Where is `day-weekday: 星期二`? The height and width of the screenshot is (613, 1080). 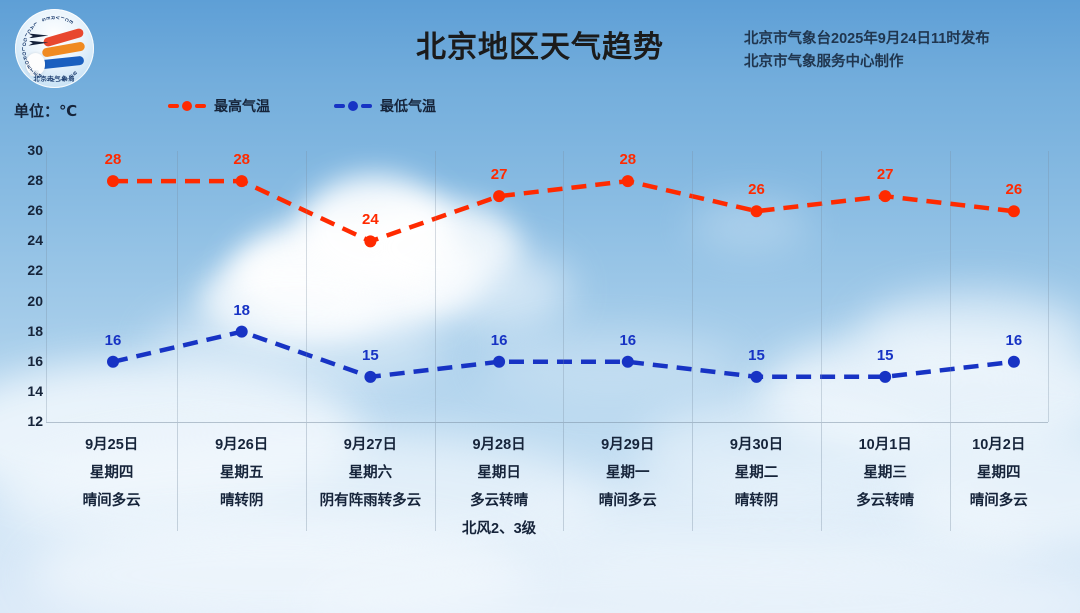 day-weekday: 星期二 is located at coordinates (756, 473).